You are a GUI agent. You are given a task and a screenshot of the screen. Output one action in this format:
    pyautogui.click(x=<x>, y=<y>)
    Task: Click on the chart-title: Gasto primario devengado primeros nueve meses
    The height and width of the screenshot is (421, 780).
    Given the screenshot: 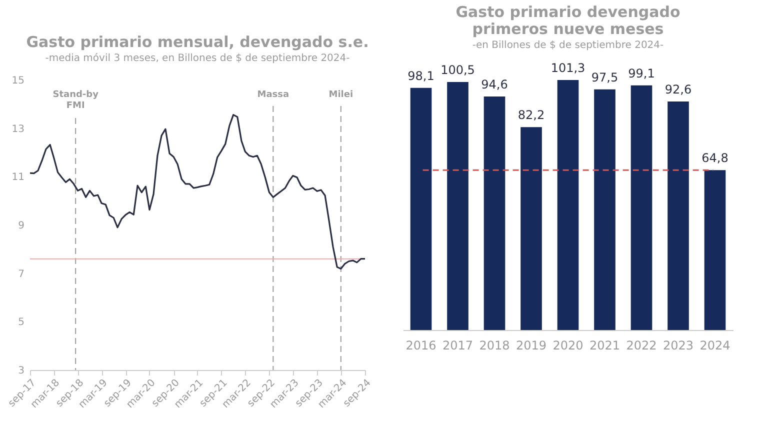 What is the action you would take?
    pyautogui.click(x=568, y=20)
    